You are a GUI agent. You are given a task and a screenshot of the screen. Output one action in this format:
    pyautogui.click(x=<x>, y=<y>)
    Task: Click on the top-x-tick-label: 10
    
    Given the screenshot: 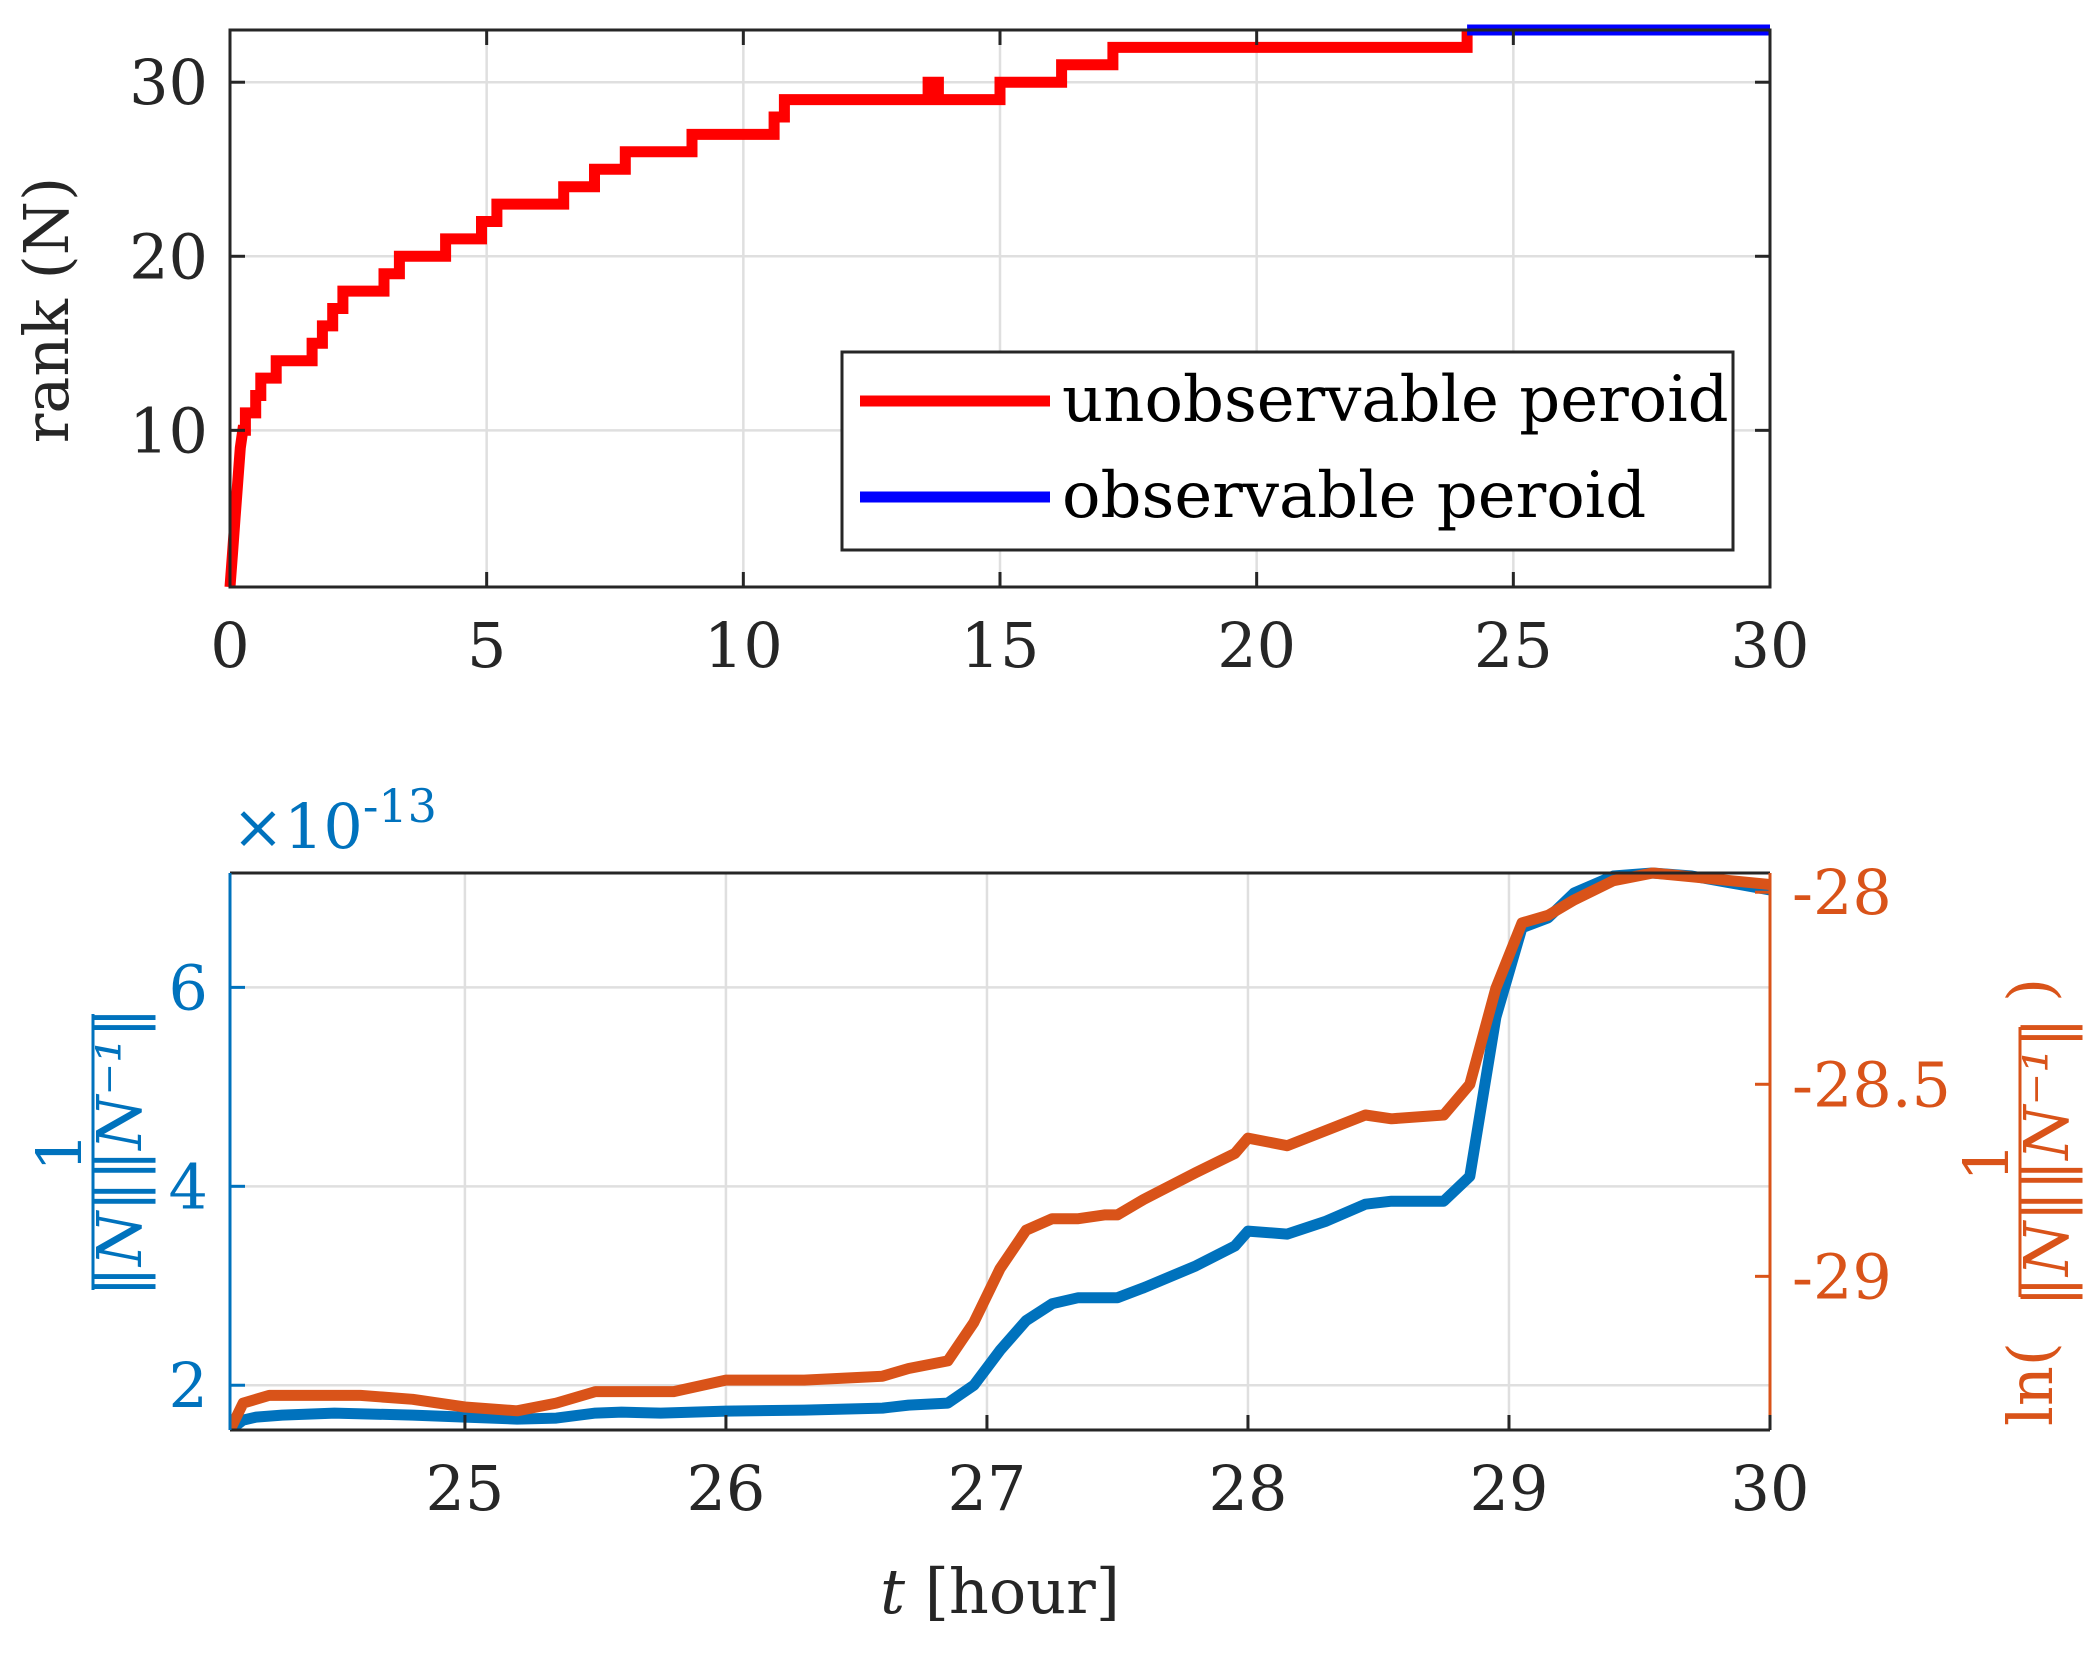 What is the action you would take?
    pyautogui.click(x=743, y=645)
    